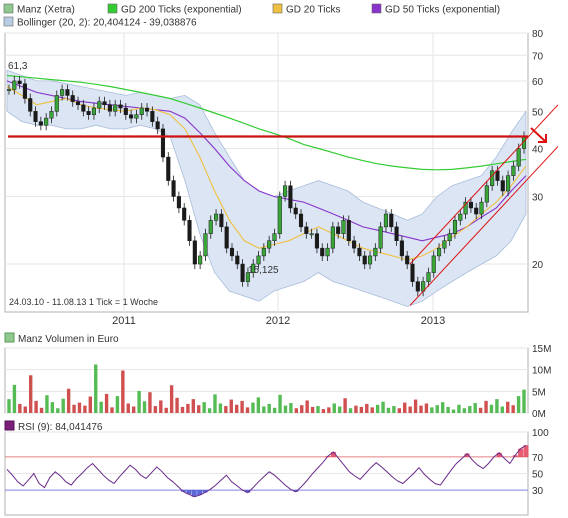 This screenshot has height=518, width=568. Describe the element at coordinates (266, 461) in the screenshot. I see `rsi-grid` at that location.